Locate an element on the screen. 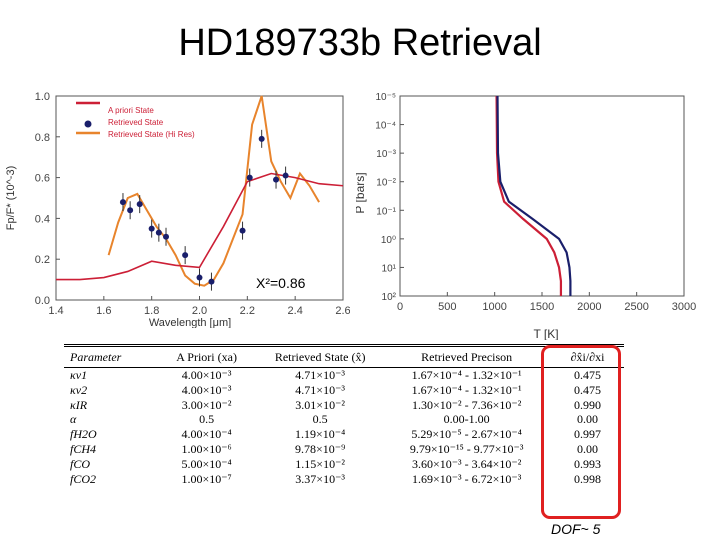 Image resolution: width=720 pixels, height=540 pixels. x-tick-label: 2.4 is located at coordinates (295, 311).